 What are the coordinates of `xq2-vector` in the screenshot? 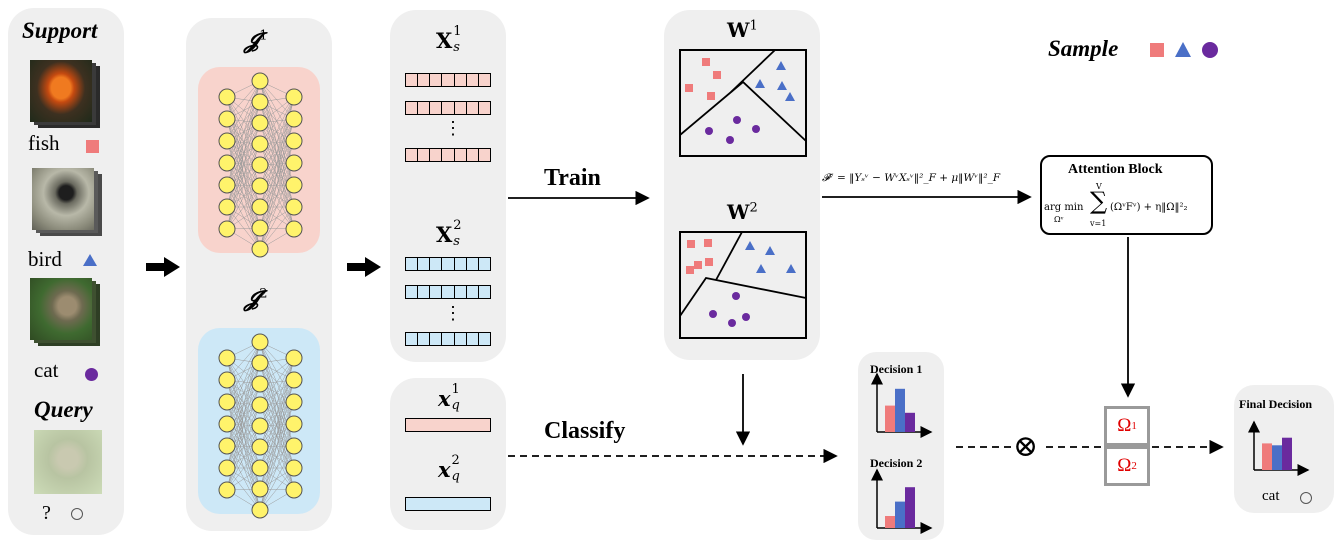 It's located at (448, 504).